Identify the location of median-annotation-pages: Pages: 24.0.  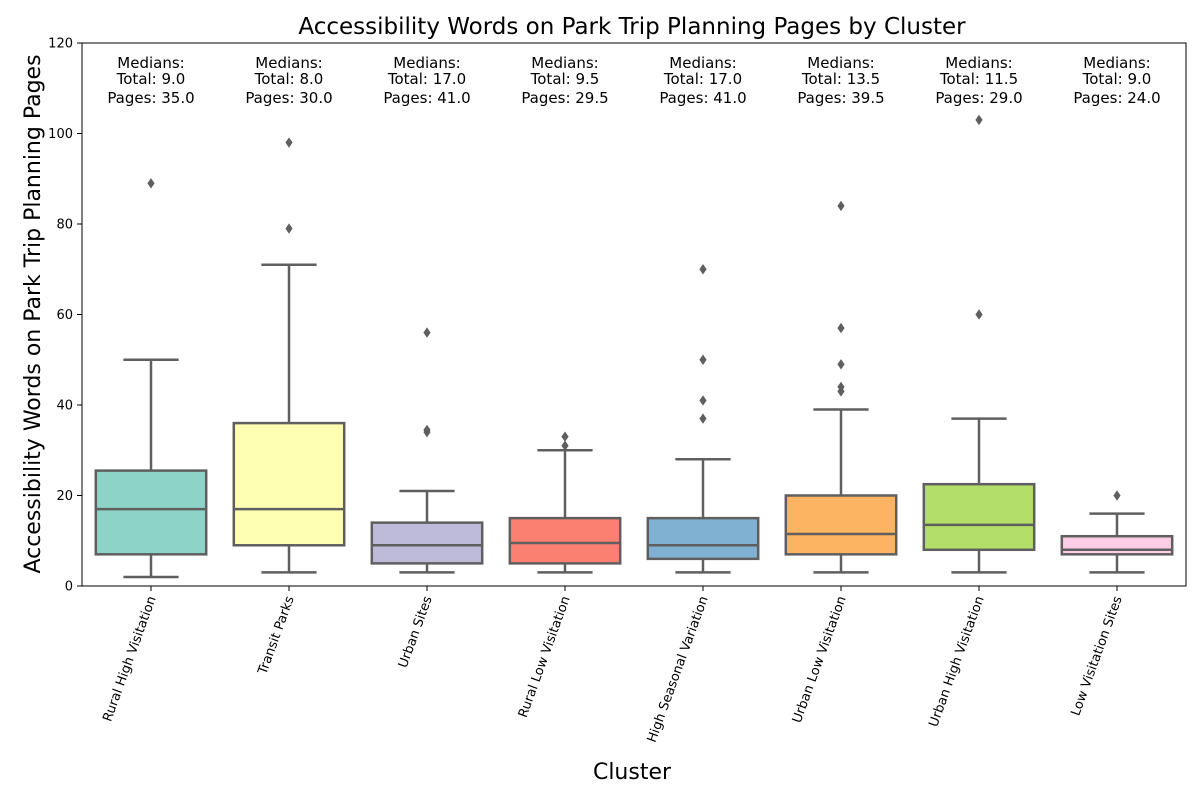
(1116, 98).